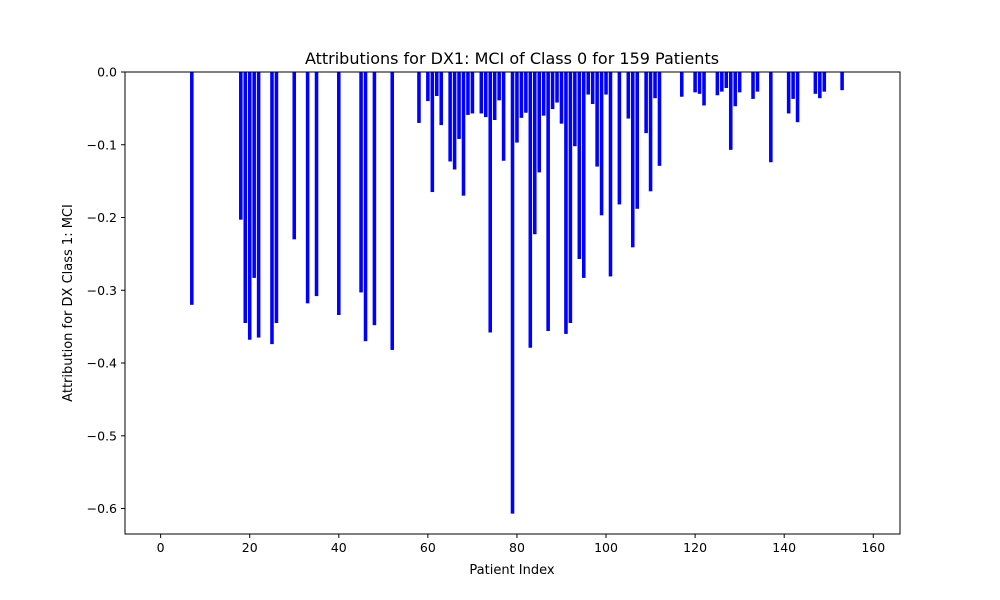  I want to click on y-tick-label: −0.1, so click(102, 144).